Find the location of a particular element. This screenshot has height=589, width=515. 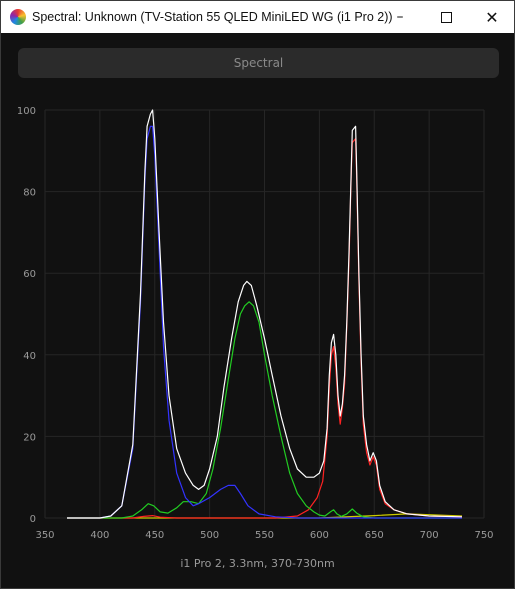

y-tick-label: 20 is located at coordinates (29, 437).